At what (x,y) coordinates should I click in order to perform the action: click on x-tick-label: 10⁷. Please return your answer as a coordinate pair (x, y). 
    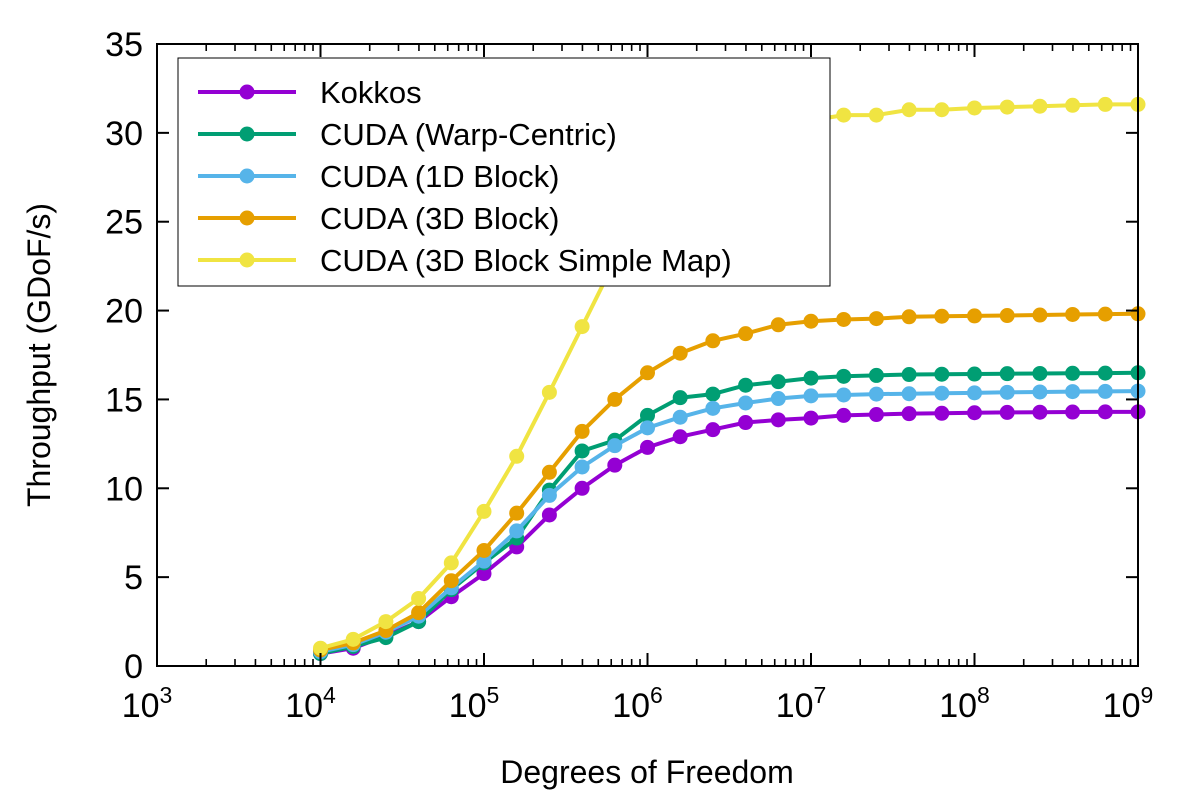
    Looking at the image, I should click on (801, 703).